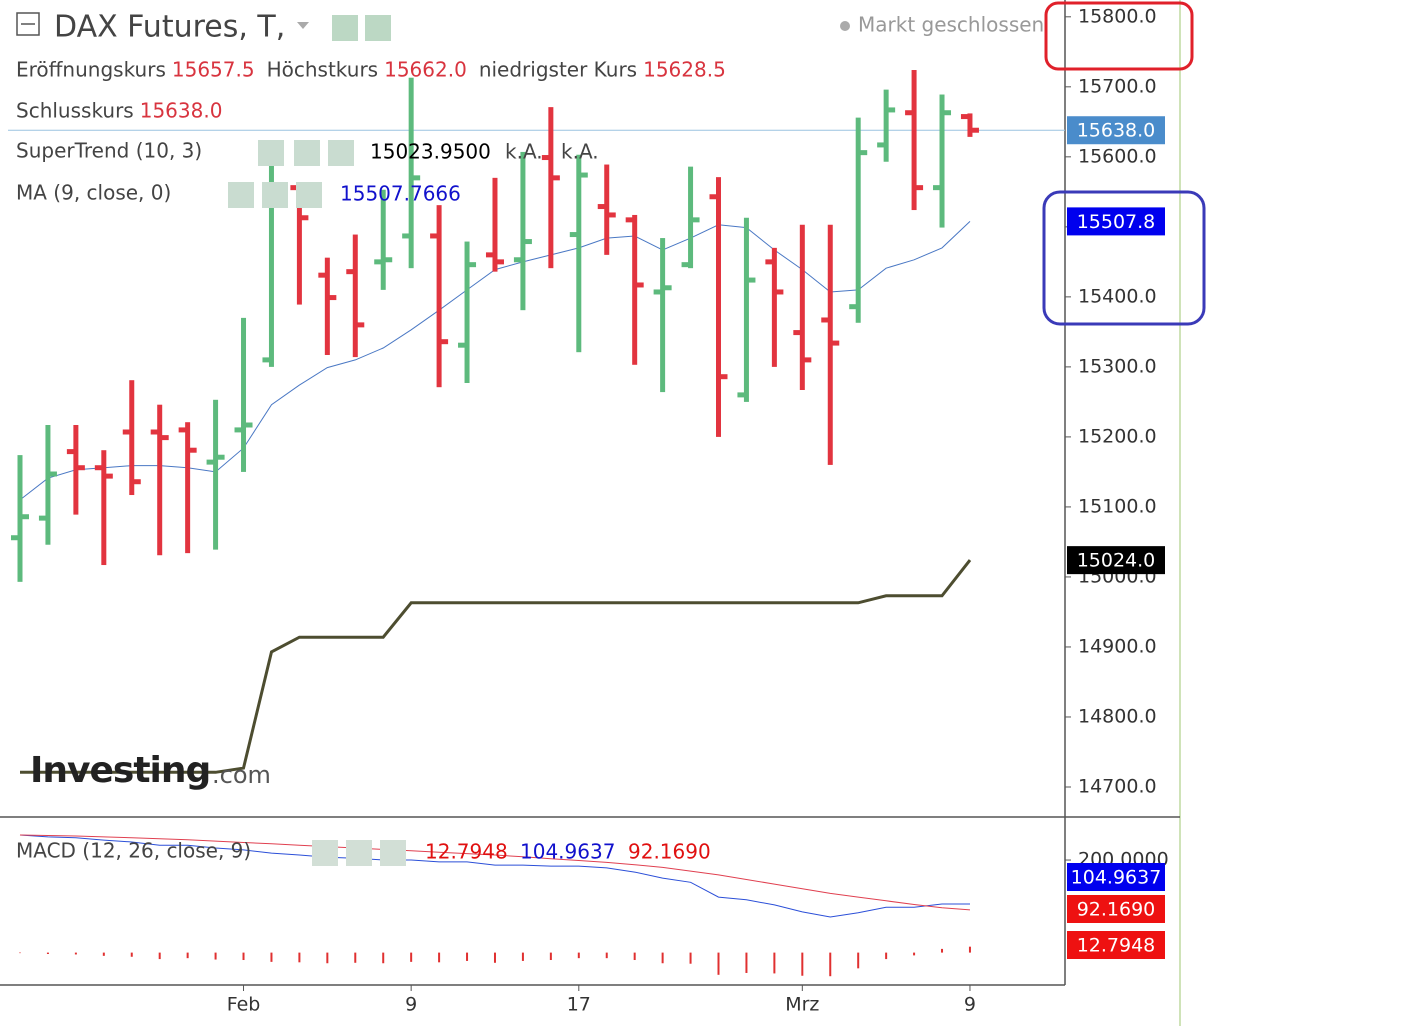 This screenshot has height=1026, width=1415. I want to click on price-badge-label: 92.1690, so click(1116, 910).